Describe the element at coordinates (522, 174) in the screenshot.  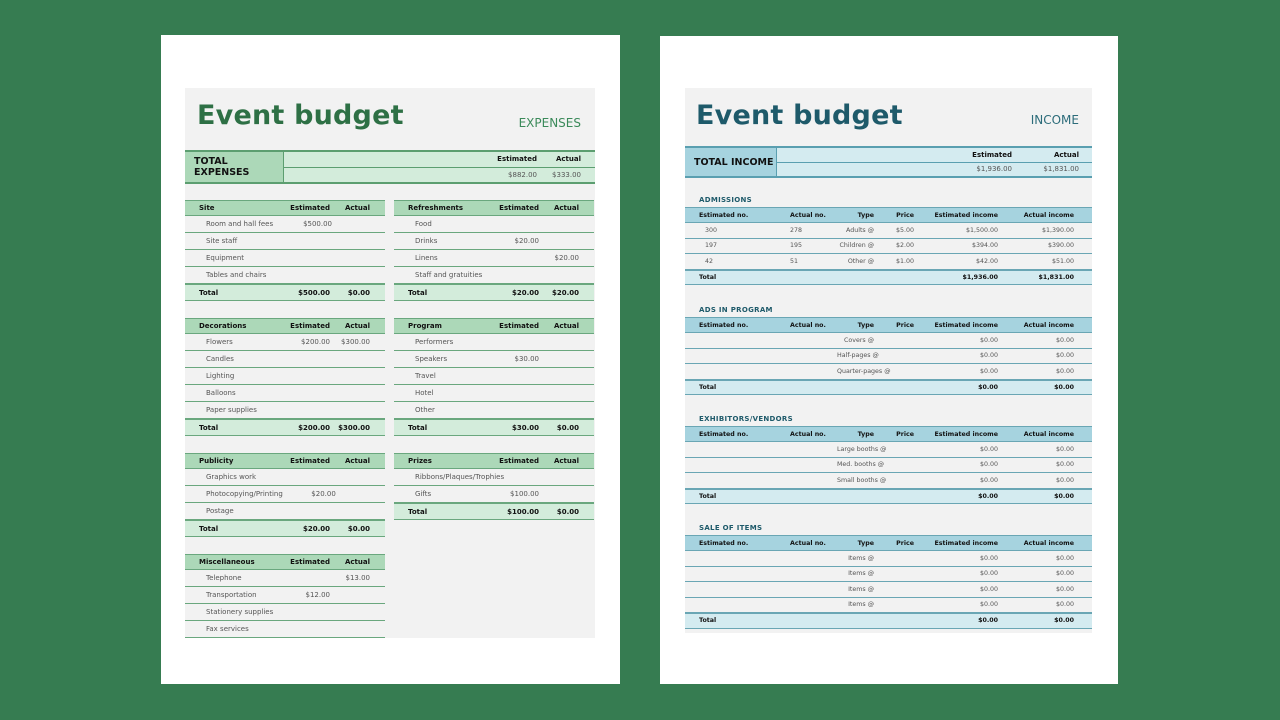
I see `total-estimated-value: $882.00` at that location.